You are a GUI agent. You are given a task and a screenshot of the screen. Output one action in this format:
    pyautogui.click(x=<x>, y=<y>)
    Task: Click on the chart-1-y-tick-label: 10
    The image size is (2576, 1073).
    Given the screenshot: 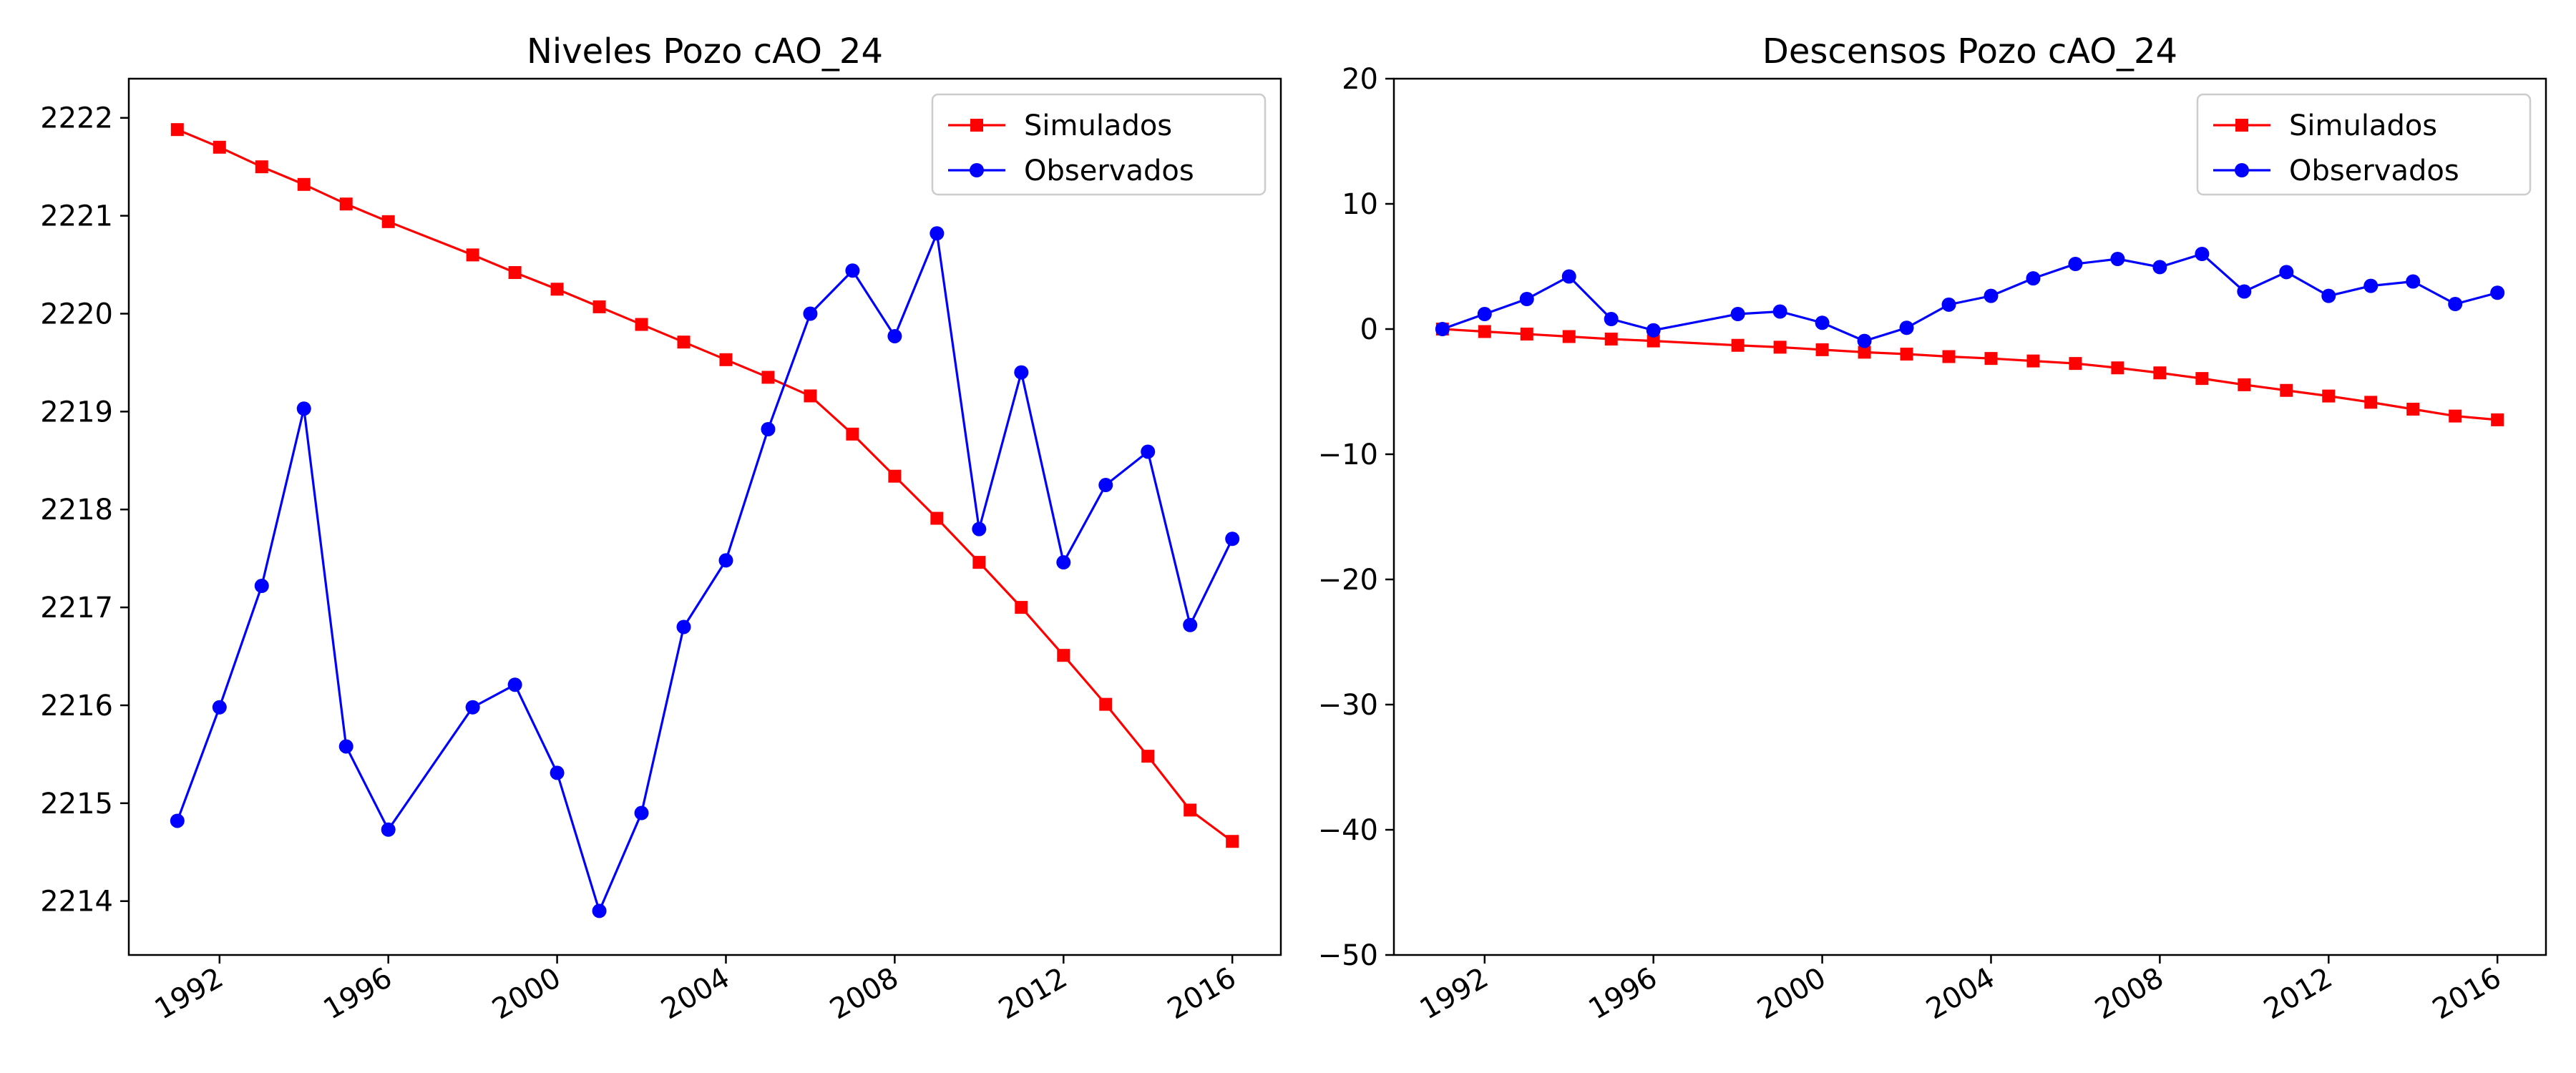 What is the action you would take?
    pyautogui.click(x=1360, y=205)
    